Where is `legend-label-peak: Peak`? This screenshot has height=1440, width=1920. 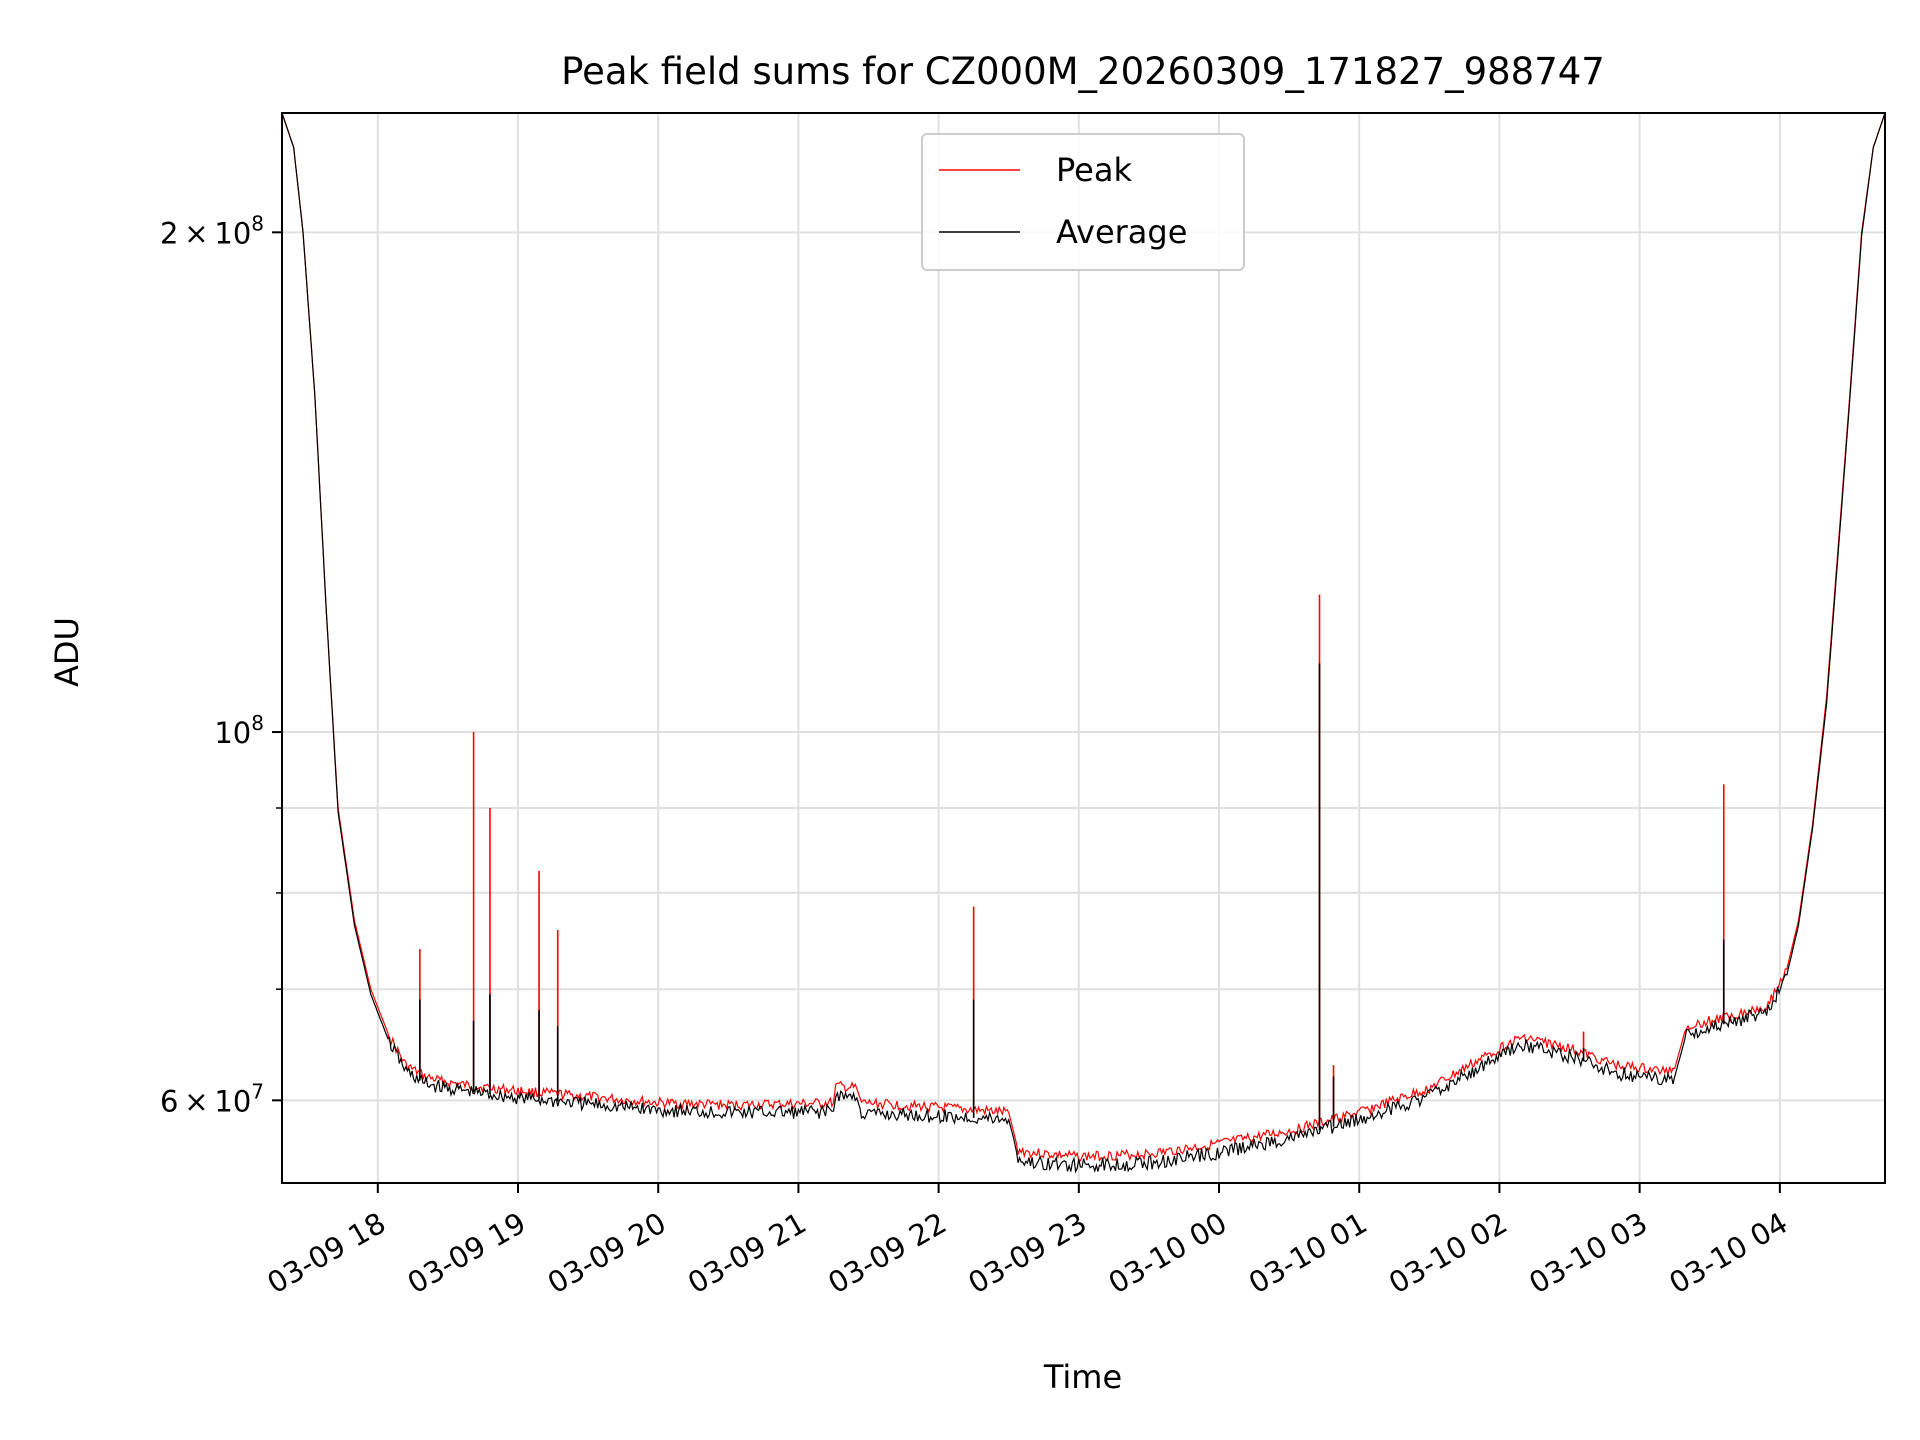 legend-label-peak: Peak is located at coordinates (1094, 170).